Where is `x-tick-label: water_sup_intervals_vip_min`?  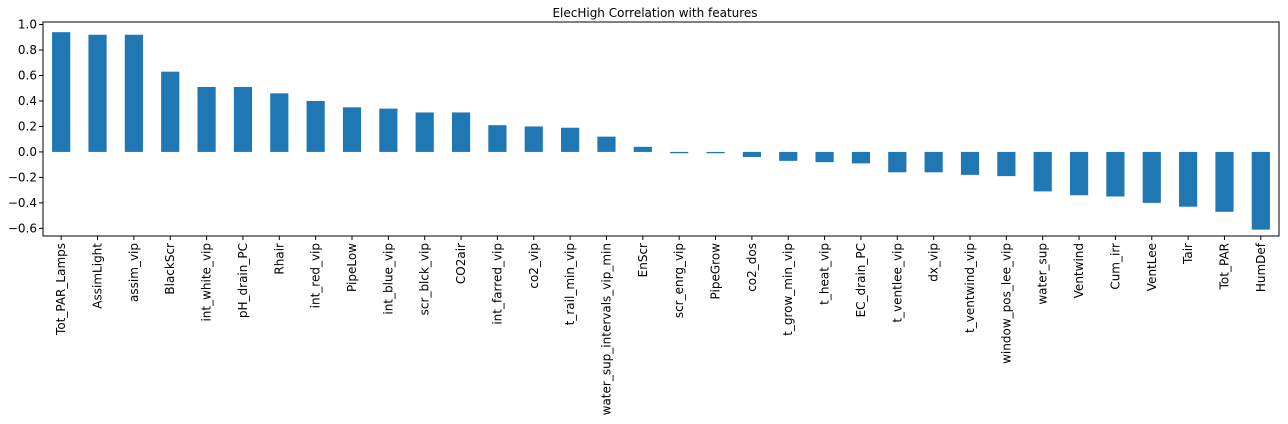
x-tick-label: water_sup_intervals_vip_min is located at coordinates (606, 329).